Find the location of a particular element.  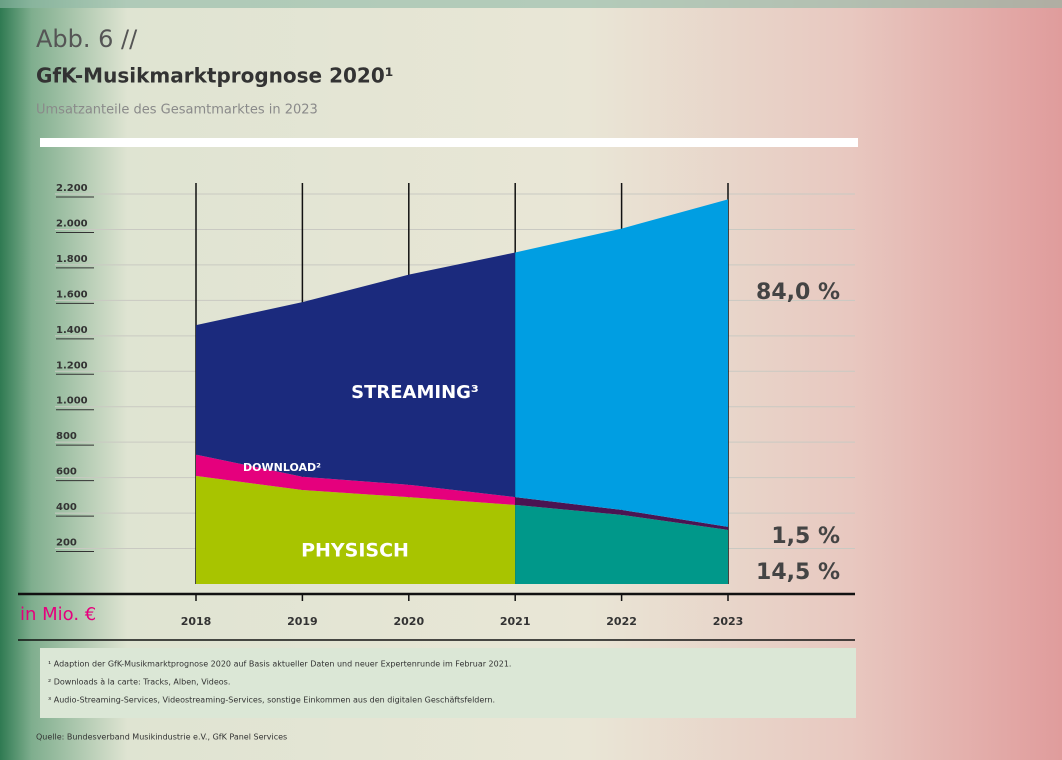

unit-label: in Mio. € is located at coordinates (58, 614).